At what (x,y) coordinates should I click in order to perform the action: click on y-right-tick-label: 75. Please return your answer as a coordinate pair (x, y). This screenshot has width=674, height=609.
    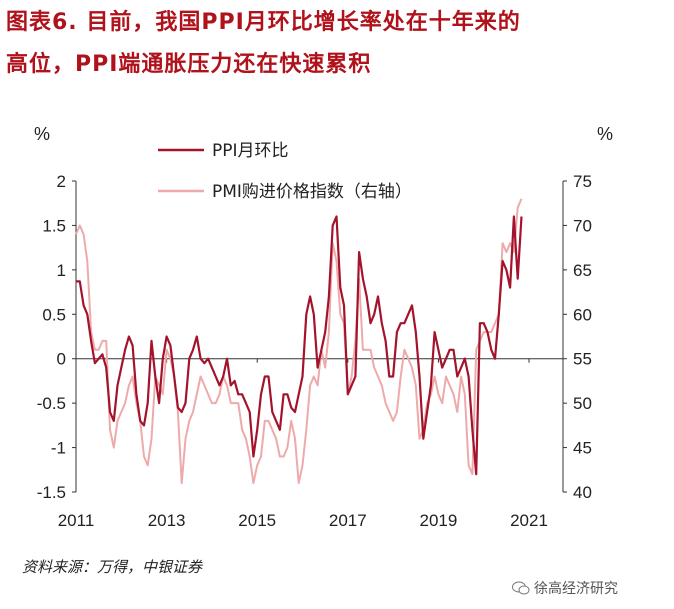
    Looking at the image, I should click on (582, 181).